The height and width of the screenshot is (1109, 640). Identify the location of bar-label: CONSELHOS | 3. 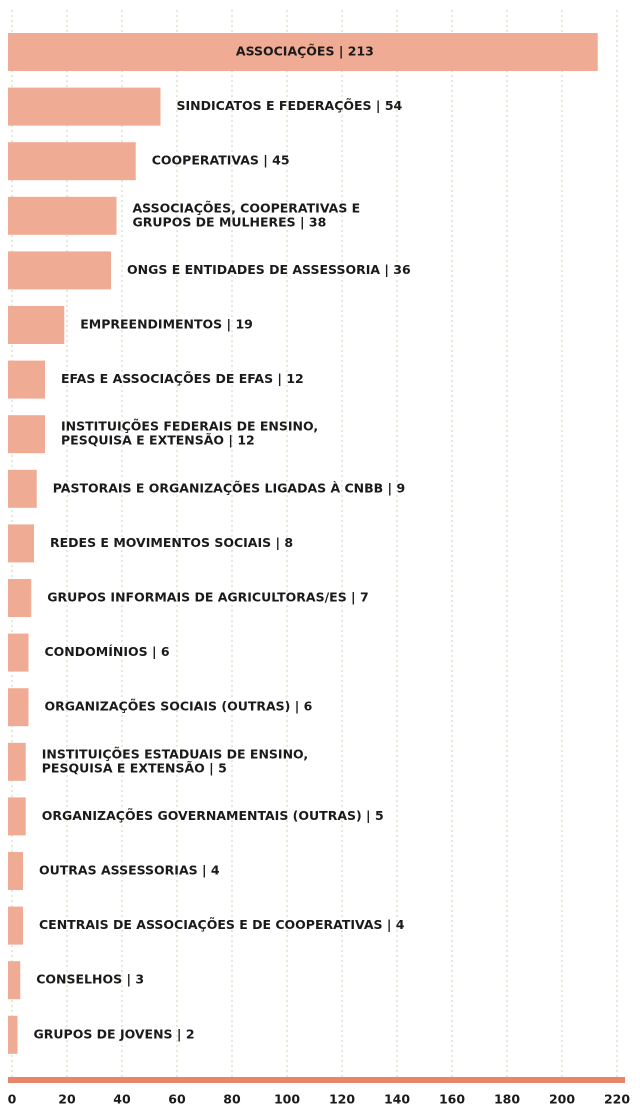
(90, 979).